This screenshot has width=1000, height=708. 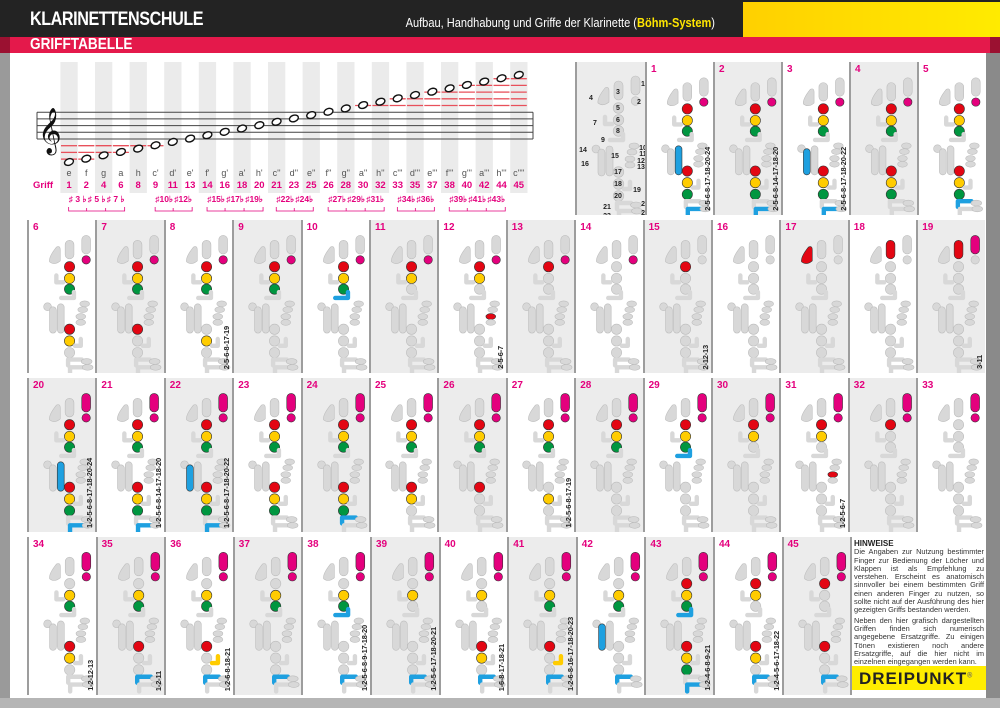 What do you see at coordinates (280, 679) in the screenshot?
I see `key-21-pressed` at bounding box center [280, 679].